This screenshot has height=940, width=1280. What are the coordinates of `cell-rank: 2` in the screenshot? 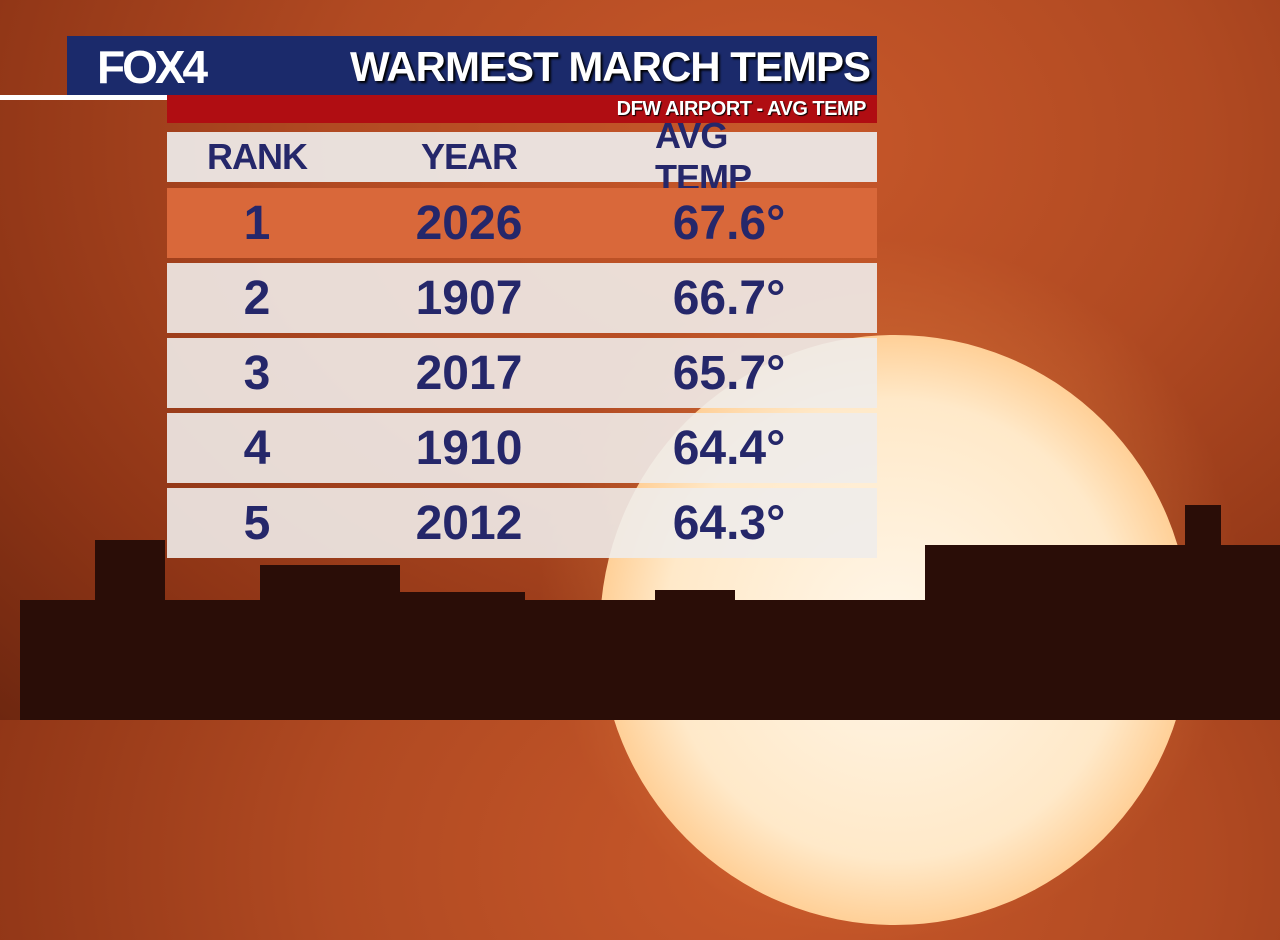 It's located at (257, 298).